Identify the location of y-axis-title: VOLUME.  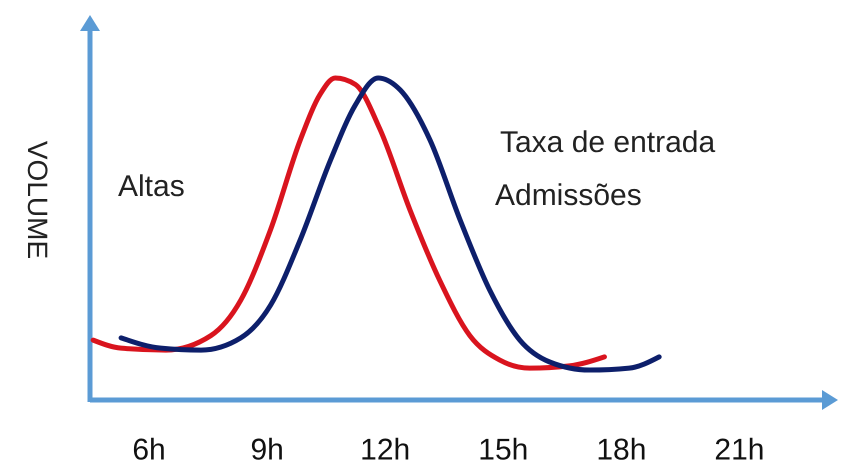
(37, 200).